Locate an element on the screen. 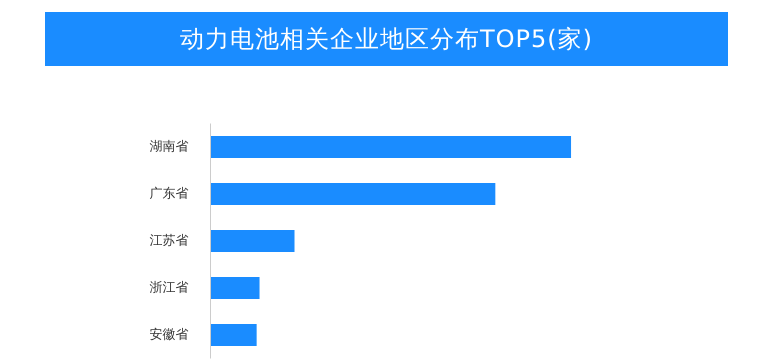 The width and height of the screenshot is (770, 360). y-tick-label: 广东省 is located at coordinates (169, 194).